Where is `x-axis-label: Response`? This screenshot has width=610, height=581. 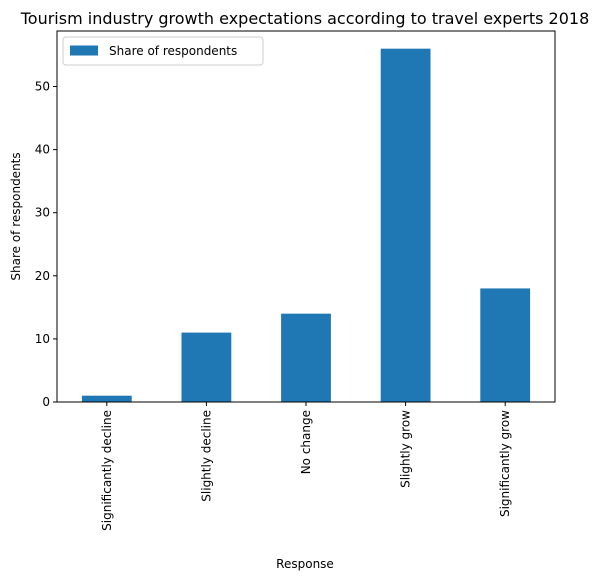
x-axis-label: Response is located at coordinates (305, 564).